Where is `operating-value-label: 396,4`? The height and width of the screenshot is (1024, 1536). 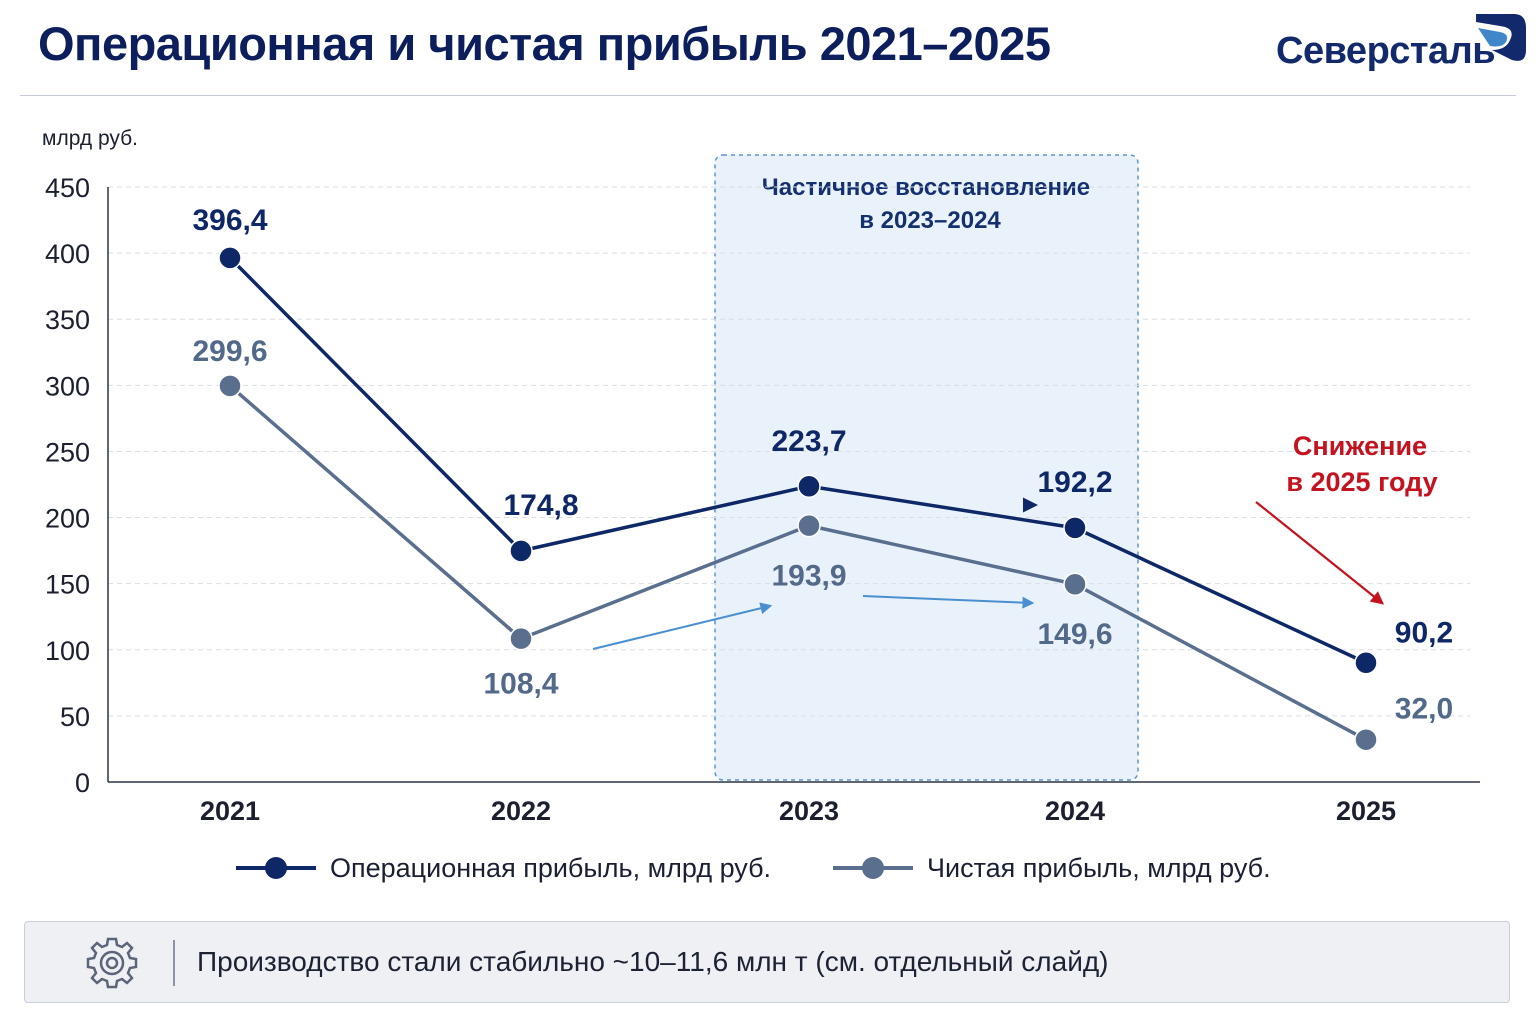 operating-value-label: 396,4 is located at coordinates (229, 220).